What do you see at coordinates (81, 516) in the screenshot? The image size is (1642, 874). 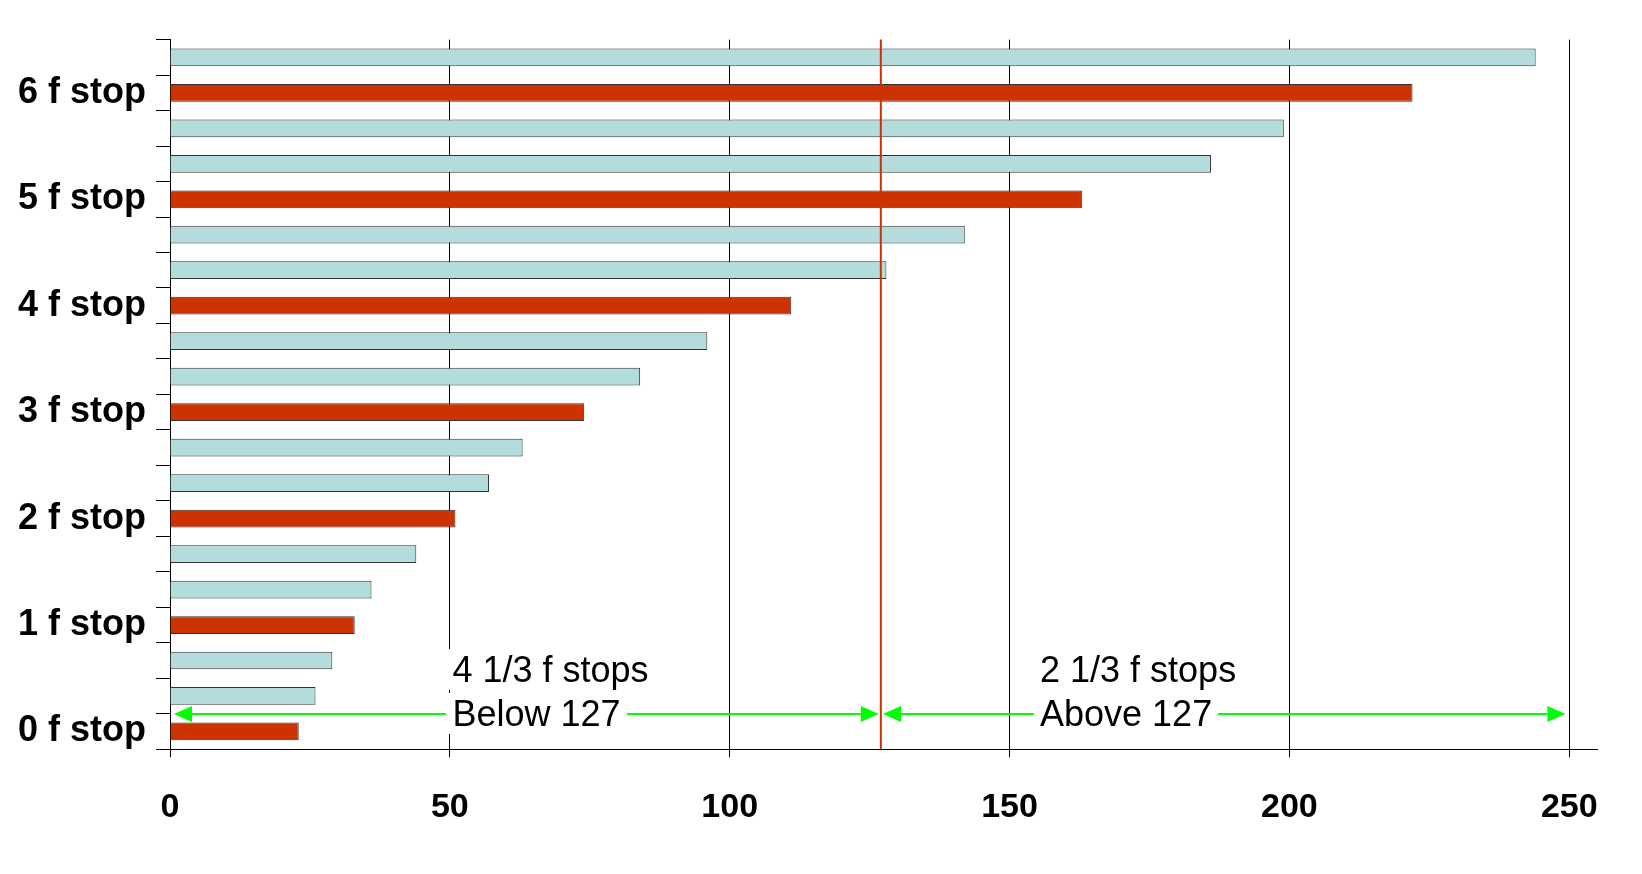 I see `y-tick-label: 2 f stop` at bounding box center [81, 516].